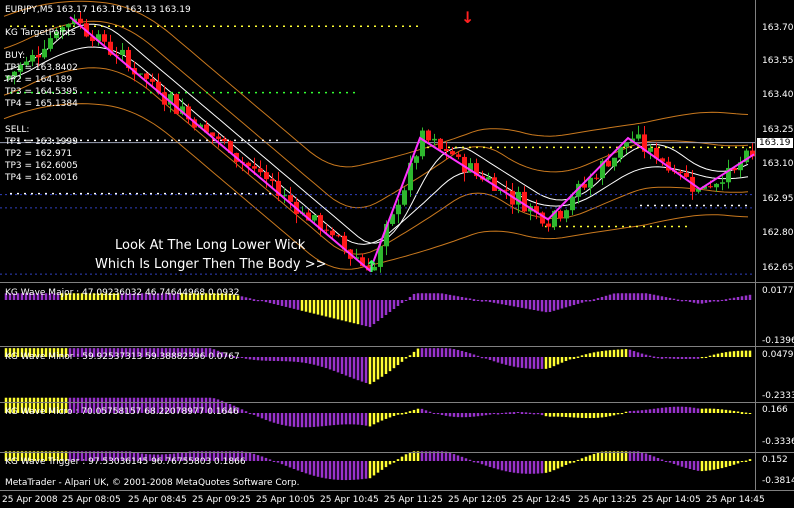 This screenshot has width=794, height=508. What do you see at coordinates (211, 264) in the screenshot?
I see `annotation-line-2: Which Is Longer Then The Body >>` at bounding box center [211, 264].